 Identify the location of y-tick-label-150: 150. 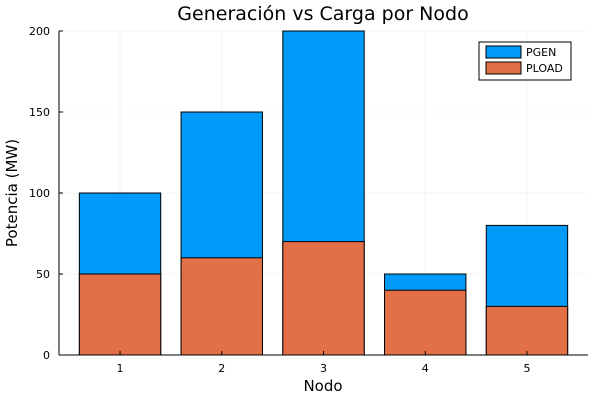
(39, 112).